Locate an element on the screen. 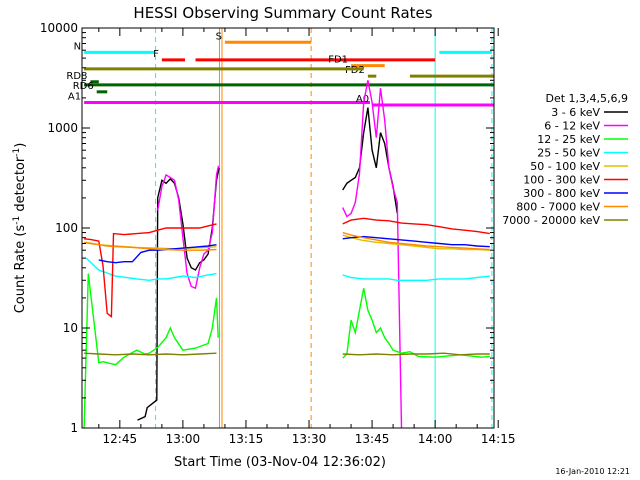 The width and height of the screenshot is (640, 480). flag-label: RD8 is located at coordinates (76, 76).